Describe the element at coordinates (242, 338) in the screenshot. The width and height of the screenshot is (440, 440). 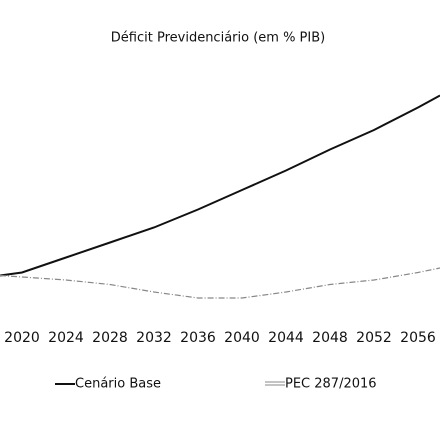
I see `x-tick-label: 2040` at that location.